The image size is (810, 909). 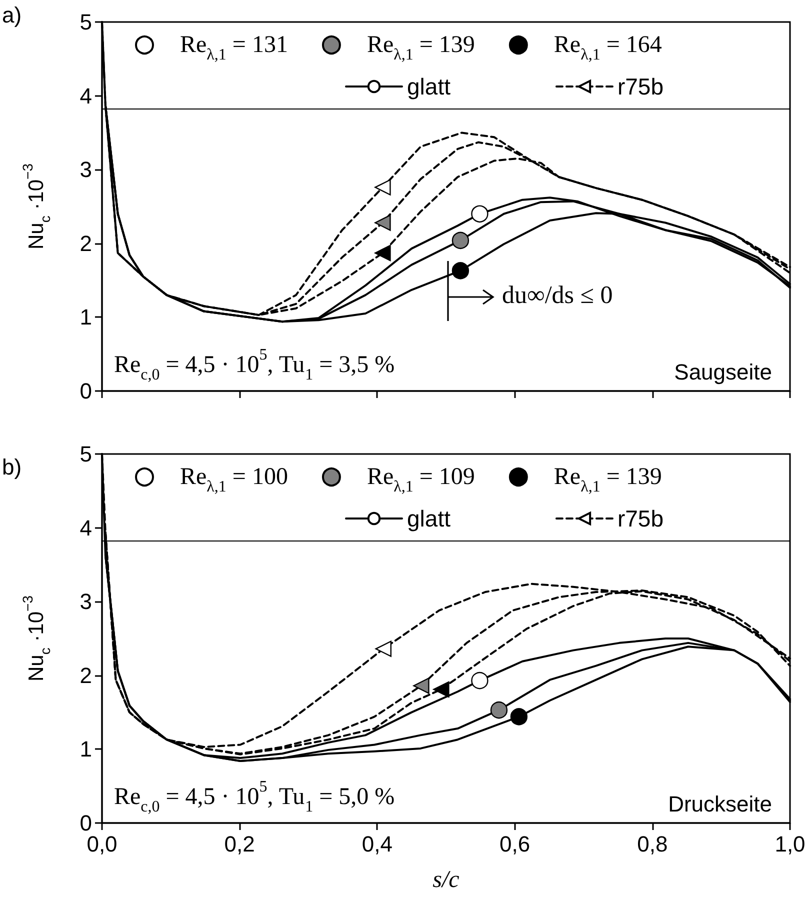 What do you see at coordinates (239, 844) in the screenshot?
I see `x-tick-label: 0,2` at bounding box center [239, 844].